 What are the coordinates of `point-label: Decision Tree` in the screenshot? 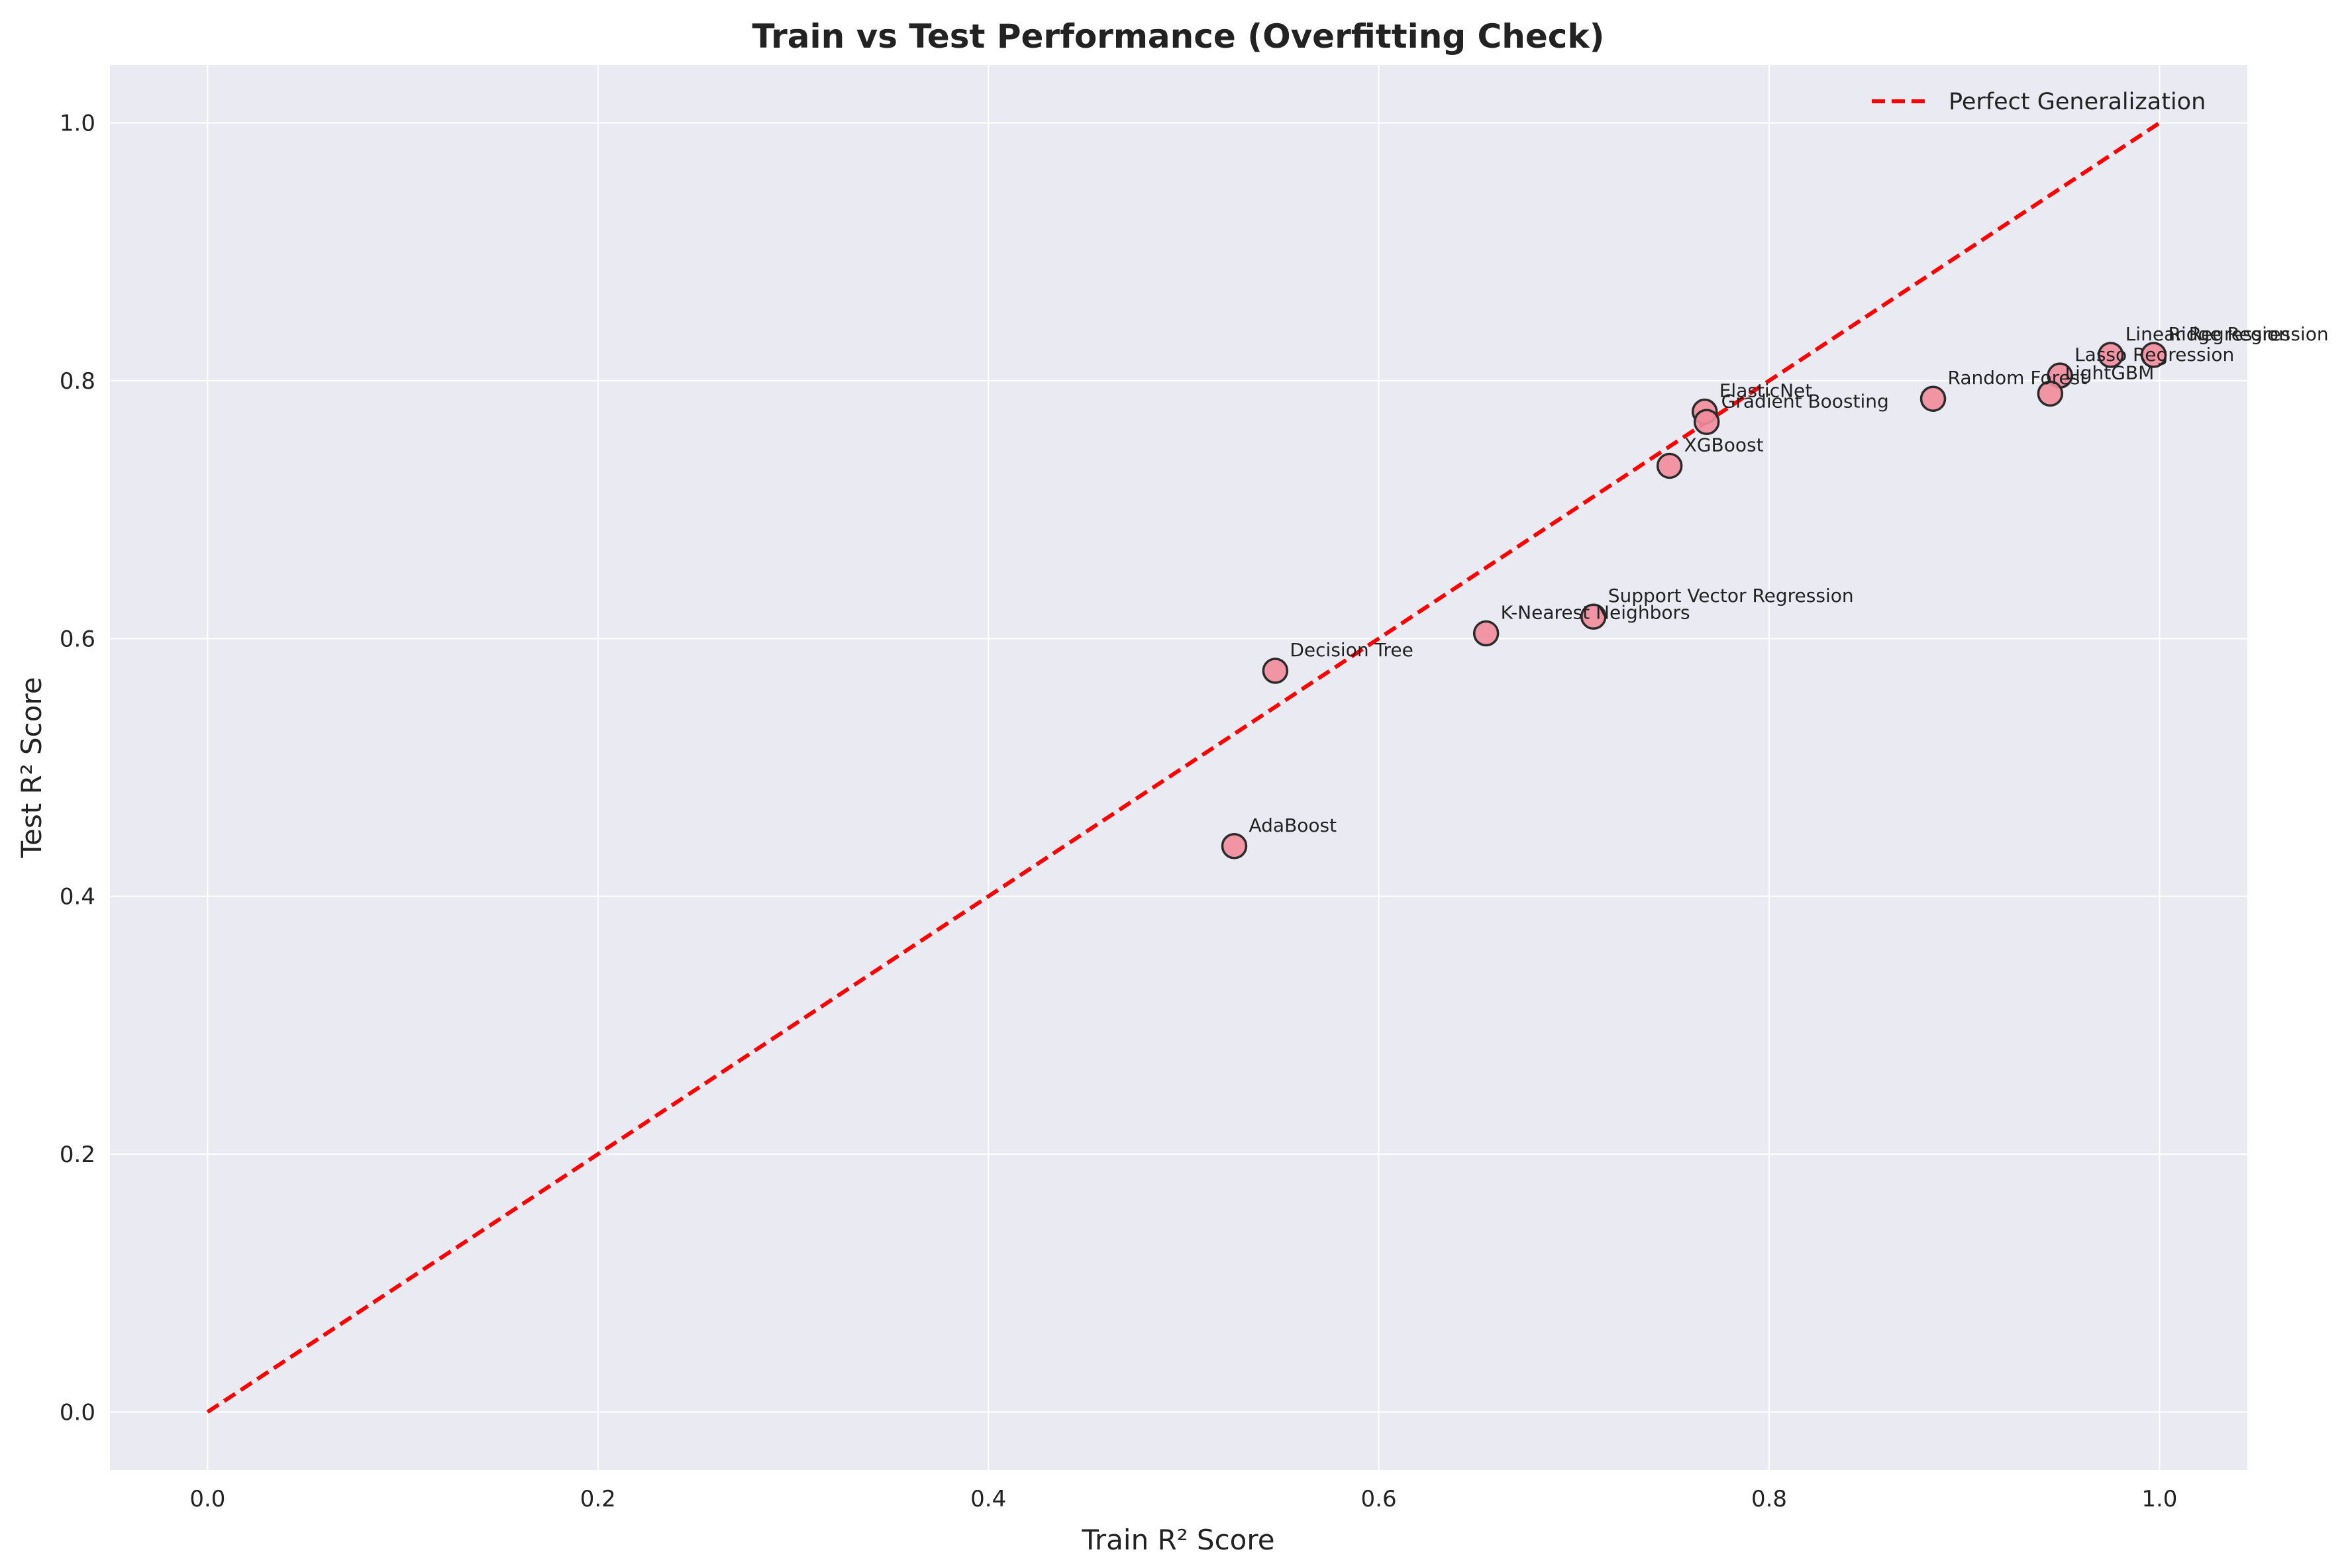 It's located at (1351, 650).